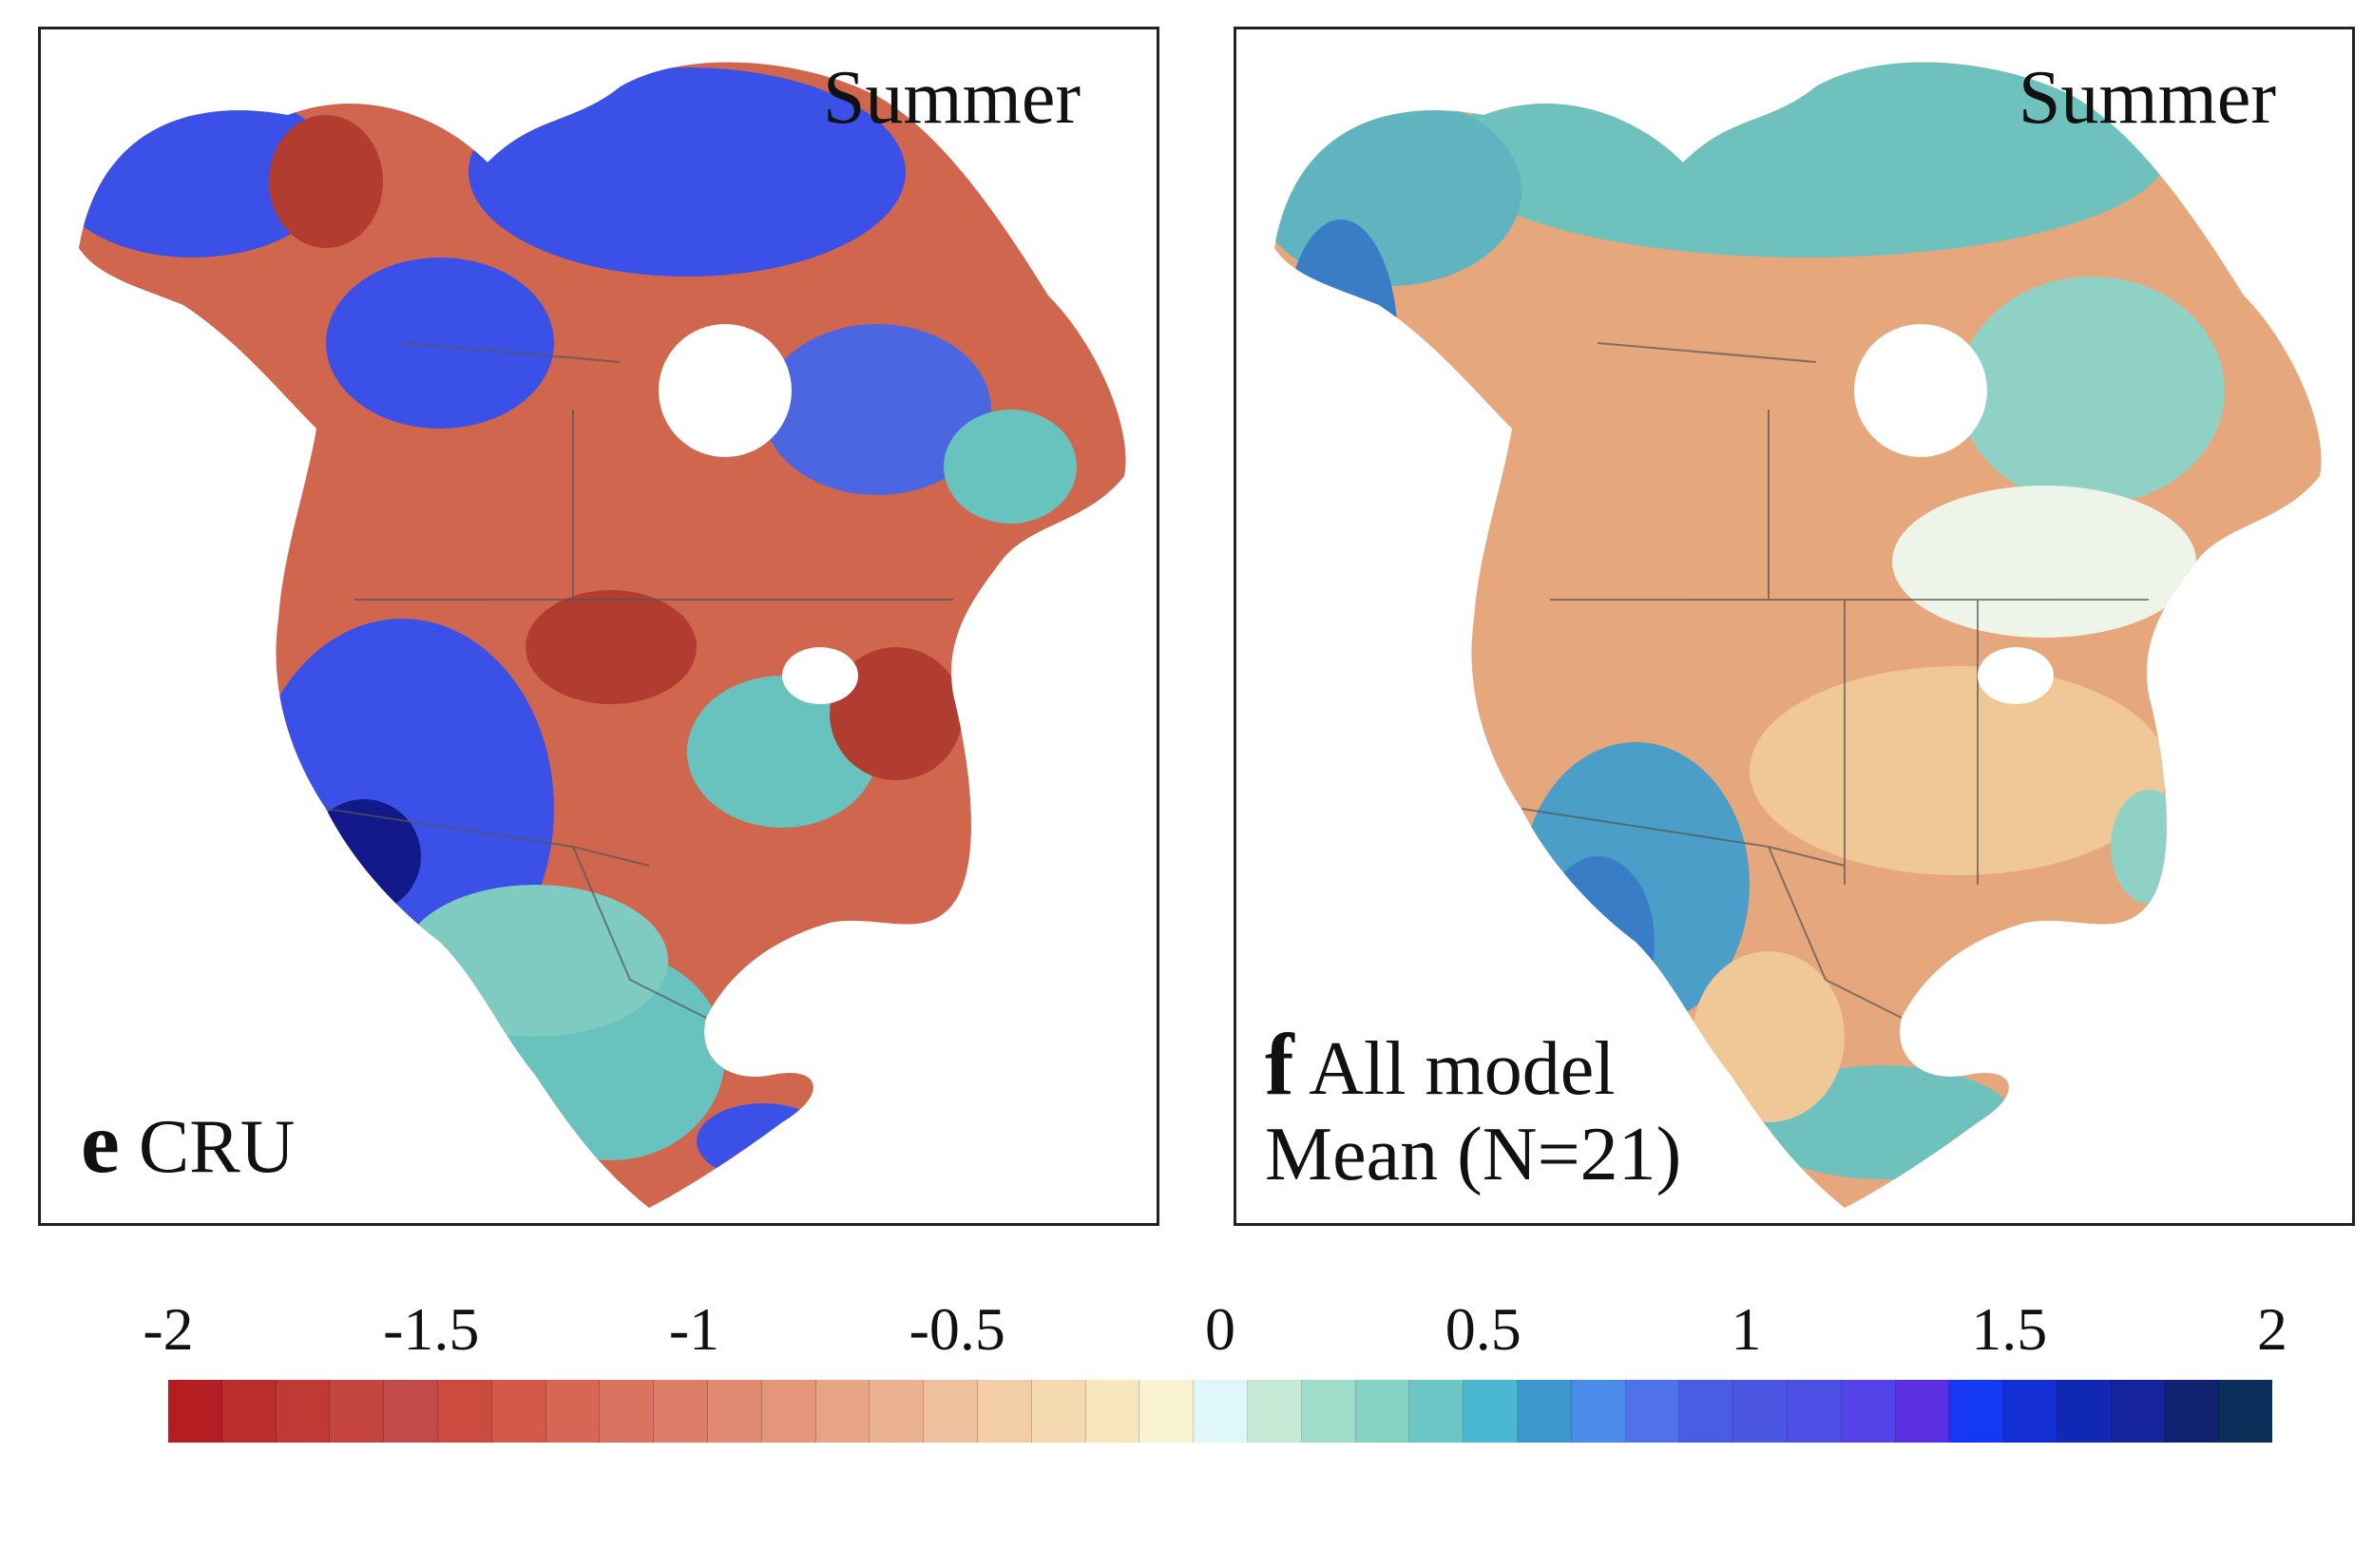 The height and width of the screenshot is (1568, 2373). What do you see at coordinates (2009, 1329) in the screenshot?
I see `colorbar-tick: 1.5` at bounding box center [2009, 1329].